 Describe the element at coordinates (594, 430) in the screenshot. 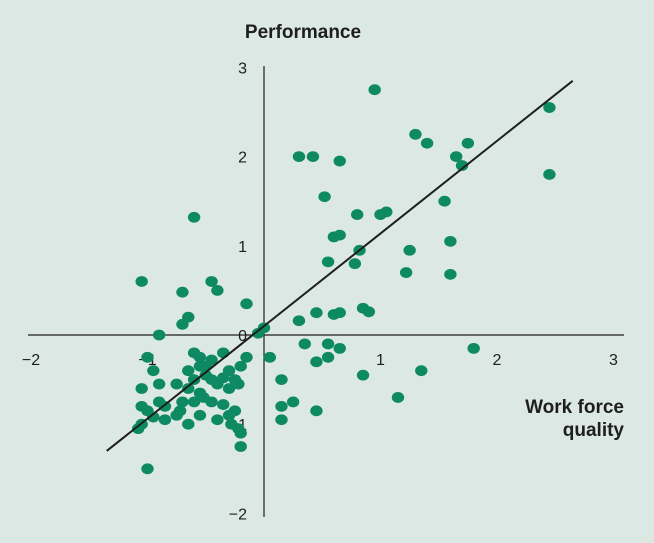

I see `x-axis-title-line-2: quality` at that location.